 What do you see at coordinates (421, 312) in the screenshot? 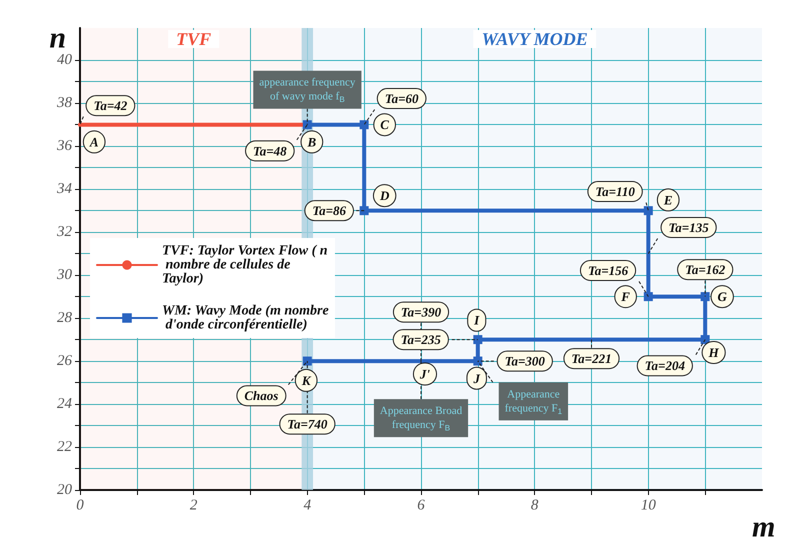
I see `annotation: Ta=390` at bounding box center [421, 312].